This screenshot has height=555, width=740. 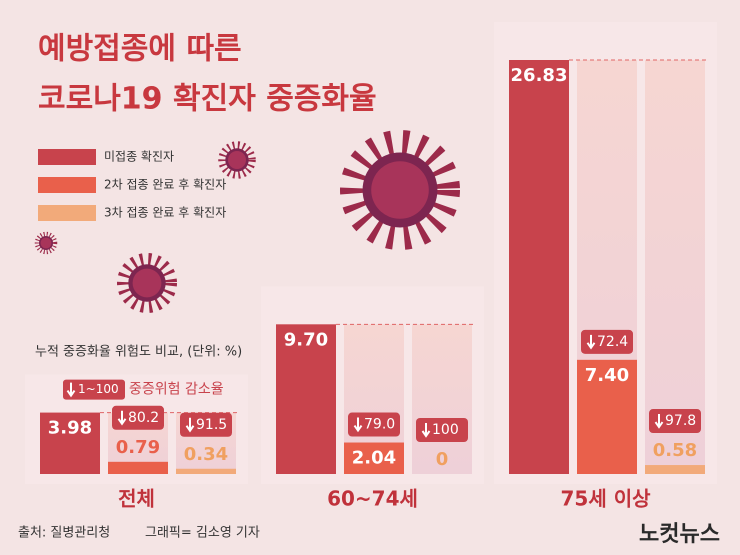 What do you see at coordinates (138, 447) in the screenshot?
I see `value-label: 0.79` at bounding box center [138, 447].